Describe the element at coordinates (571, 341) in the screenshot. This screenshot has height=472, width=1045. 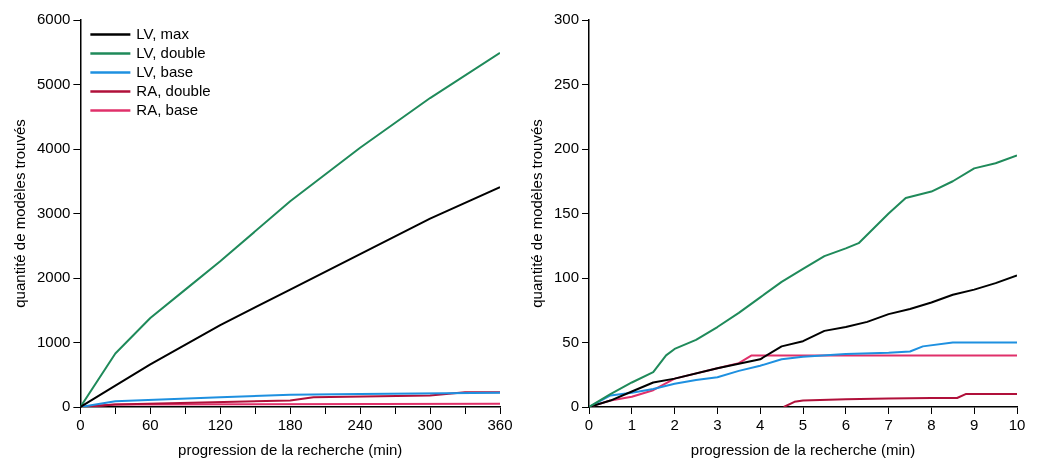
I see `y-tick-label: 50` at that location.